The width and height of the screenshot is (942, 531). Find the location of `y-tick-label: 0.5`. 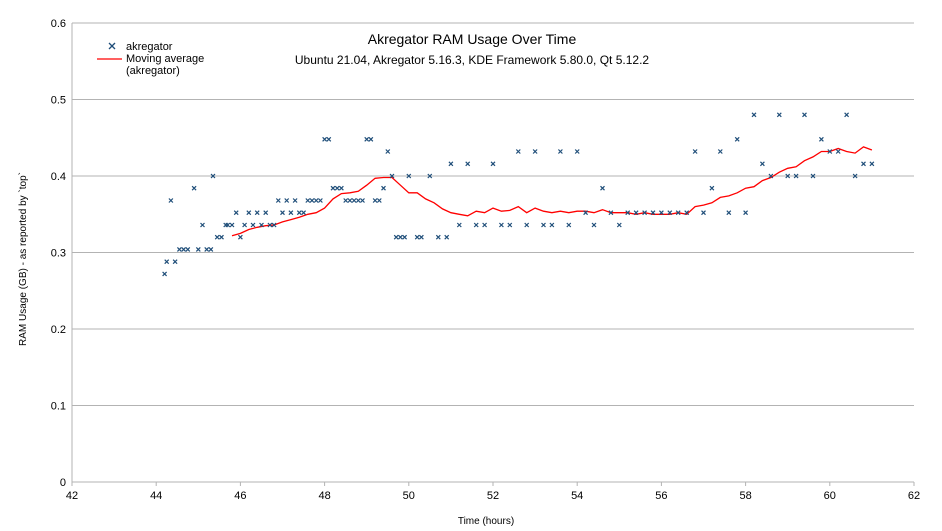

y-tick-label: 0.5 is located at coordinates (58, 101).